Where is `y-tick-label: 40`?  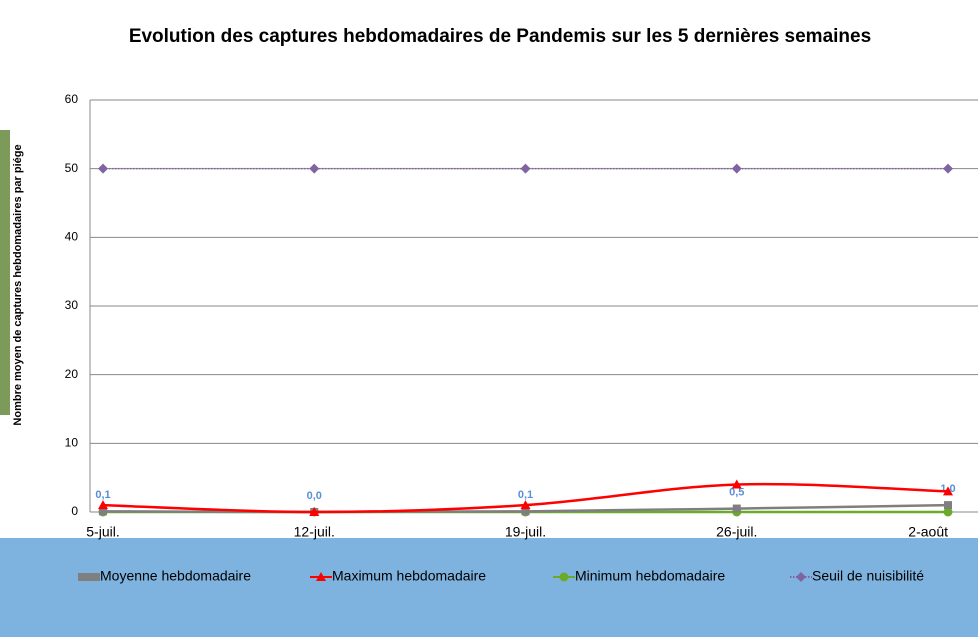 y-tick-label: 40 is located at coordinates (72, 237).